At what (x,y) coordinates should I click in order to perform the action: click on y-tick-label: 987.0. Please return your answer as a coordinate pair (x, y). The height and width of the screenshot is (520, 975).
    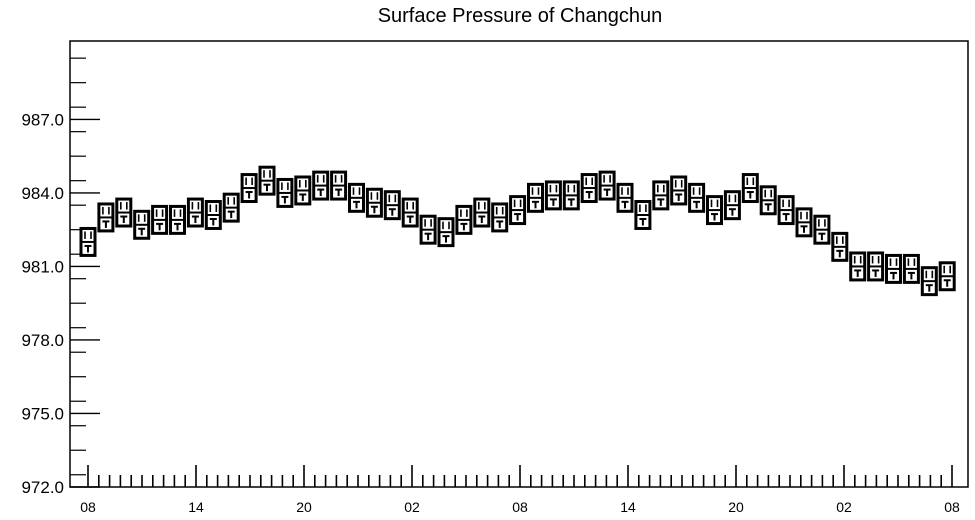
    Looking at the image, I should click on (42, 119).